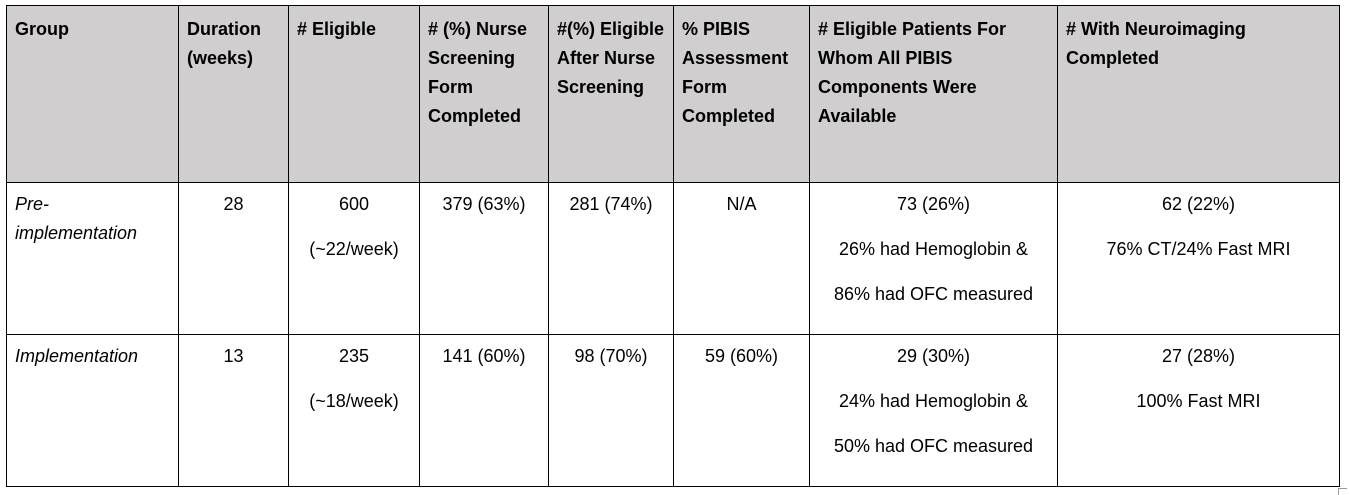 This screenshot has height=495, width=1350. What do you see at coordinates (354, 204) in the screenshot?
I see `eligible-count: 600` at bounding box center [354, 204].